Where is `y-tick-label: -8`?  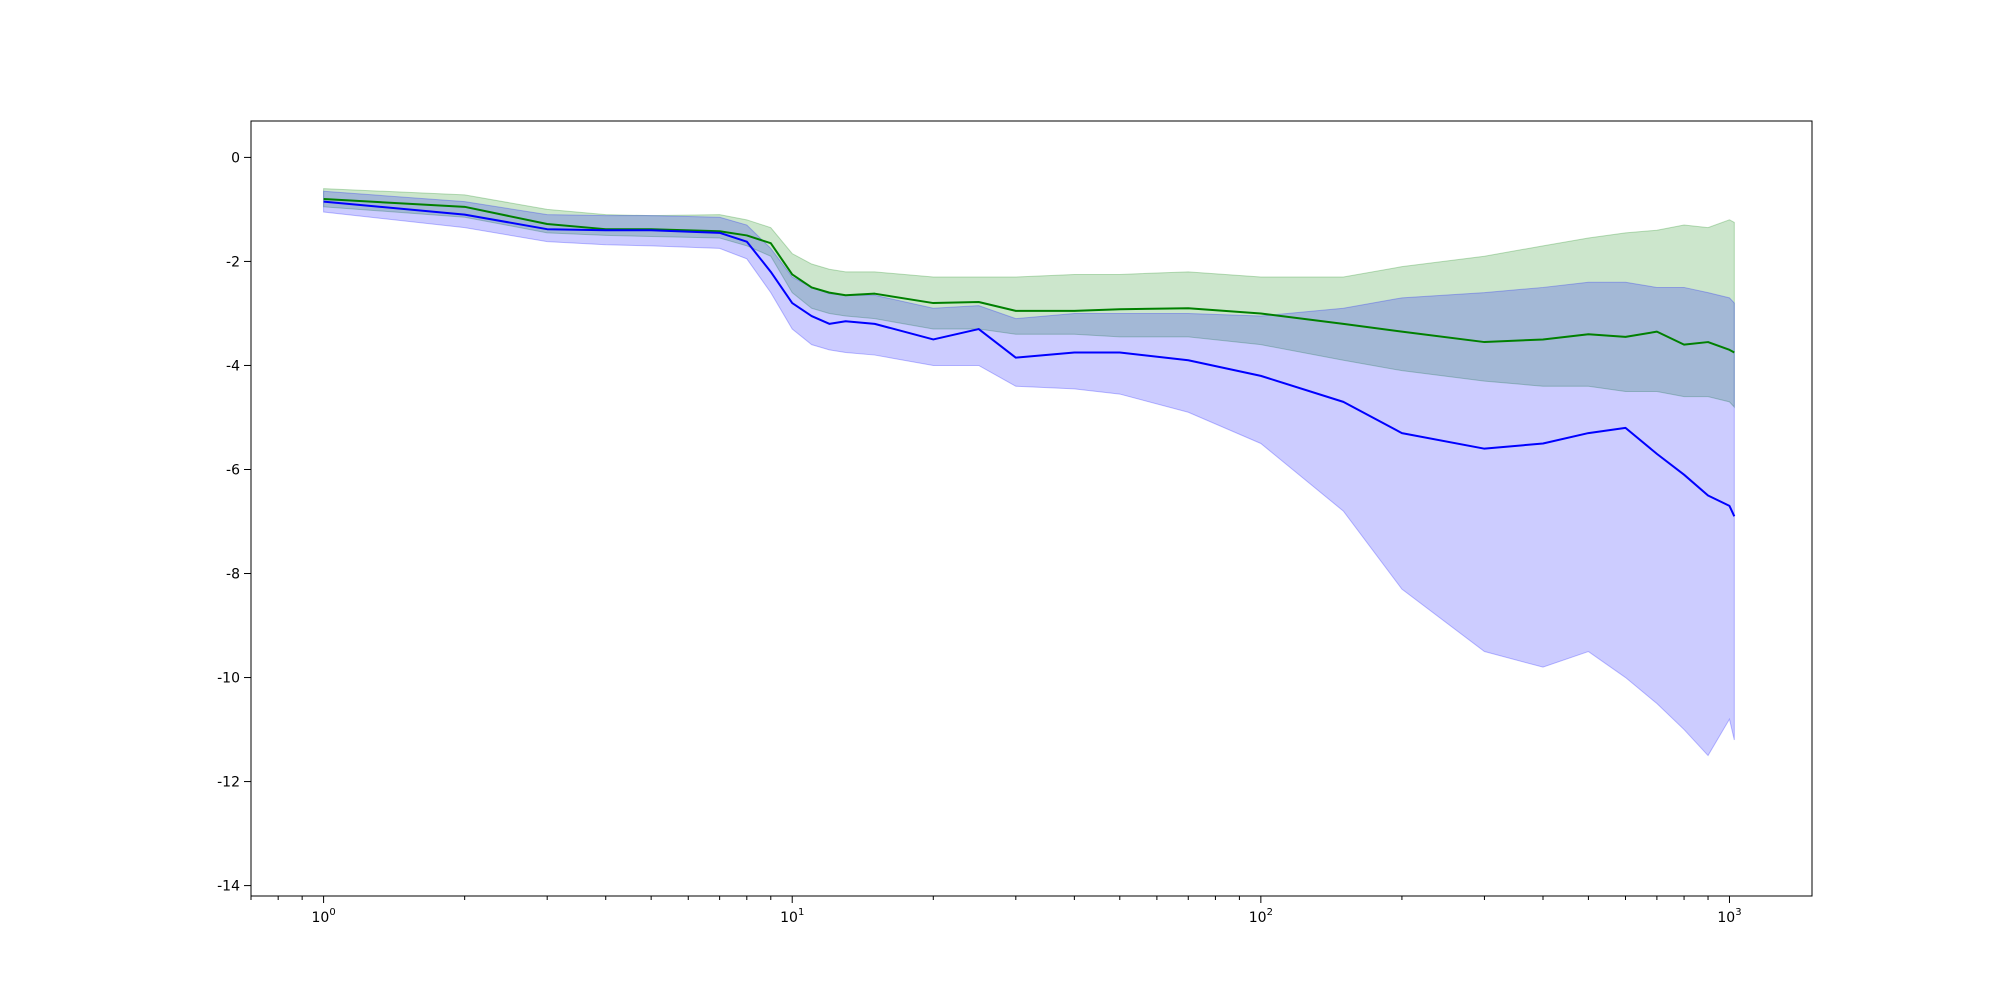
y-tick-label: -8 is located at coordinates (233, 575).